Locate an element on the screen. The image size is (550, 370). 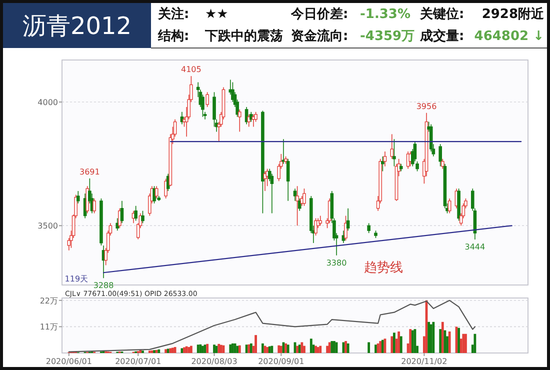
x-tick-label: 2020/07/01 is located at coordinates (138, 361).